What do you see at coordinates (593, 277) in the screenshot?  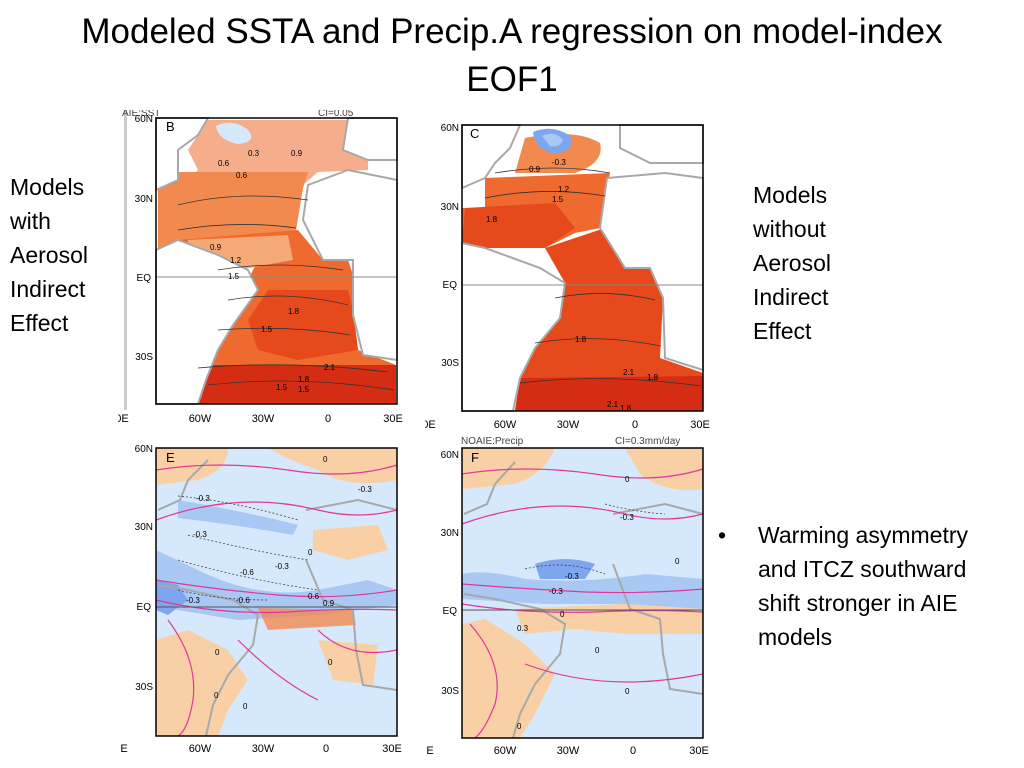 I see `panel-c-contours` at bounding box center [593, 277].